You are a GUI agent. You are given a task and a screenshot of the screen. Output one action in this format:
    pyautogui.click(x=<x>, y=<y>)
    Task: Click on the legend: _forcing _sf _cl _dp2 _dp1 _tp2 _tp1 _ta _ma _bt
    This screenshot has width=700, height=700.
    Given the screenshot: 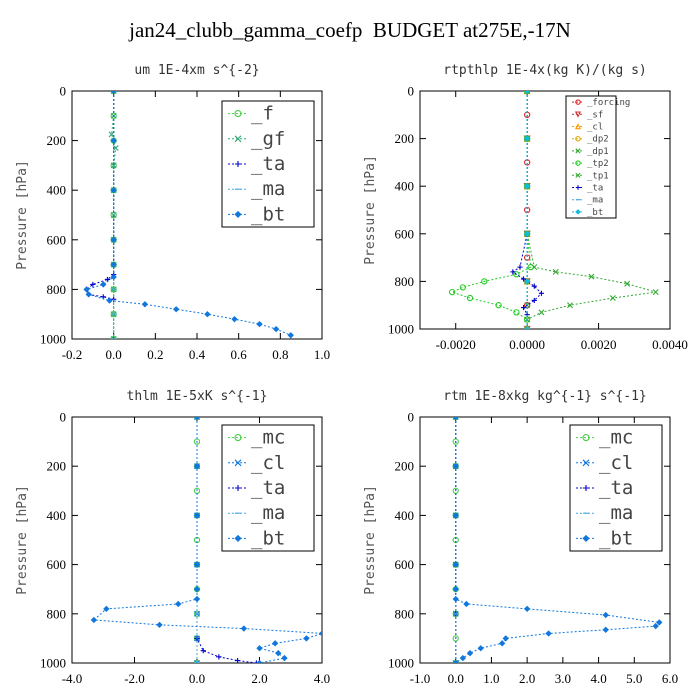 What is the action you would take?
    pyautogui.click(x=597, y=157)
    